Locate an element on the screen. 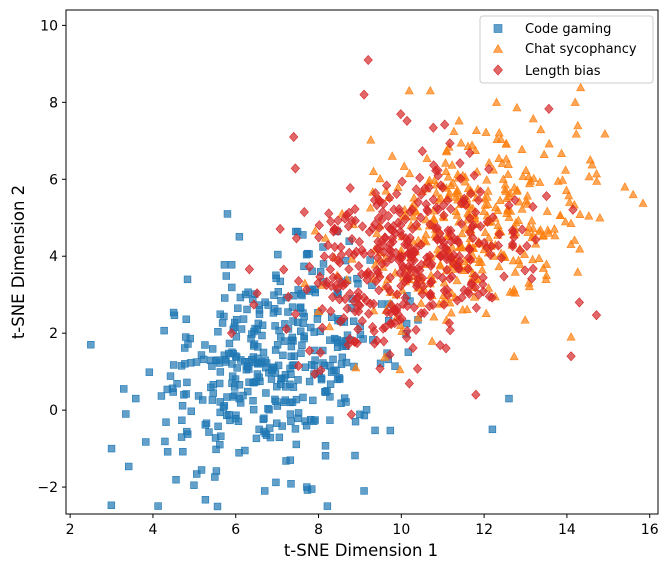 The image size is (669, 570). legend-label-code-gaming: Code gaming is located at coordinates (568, 29).